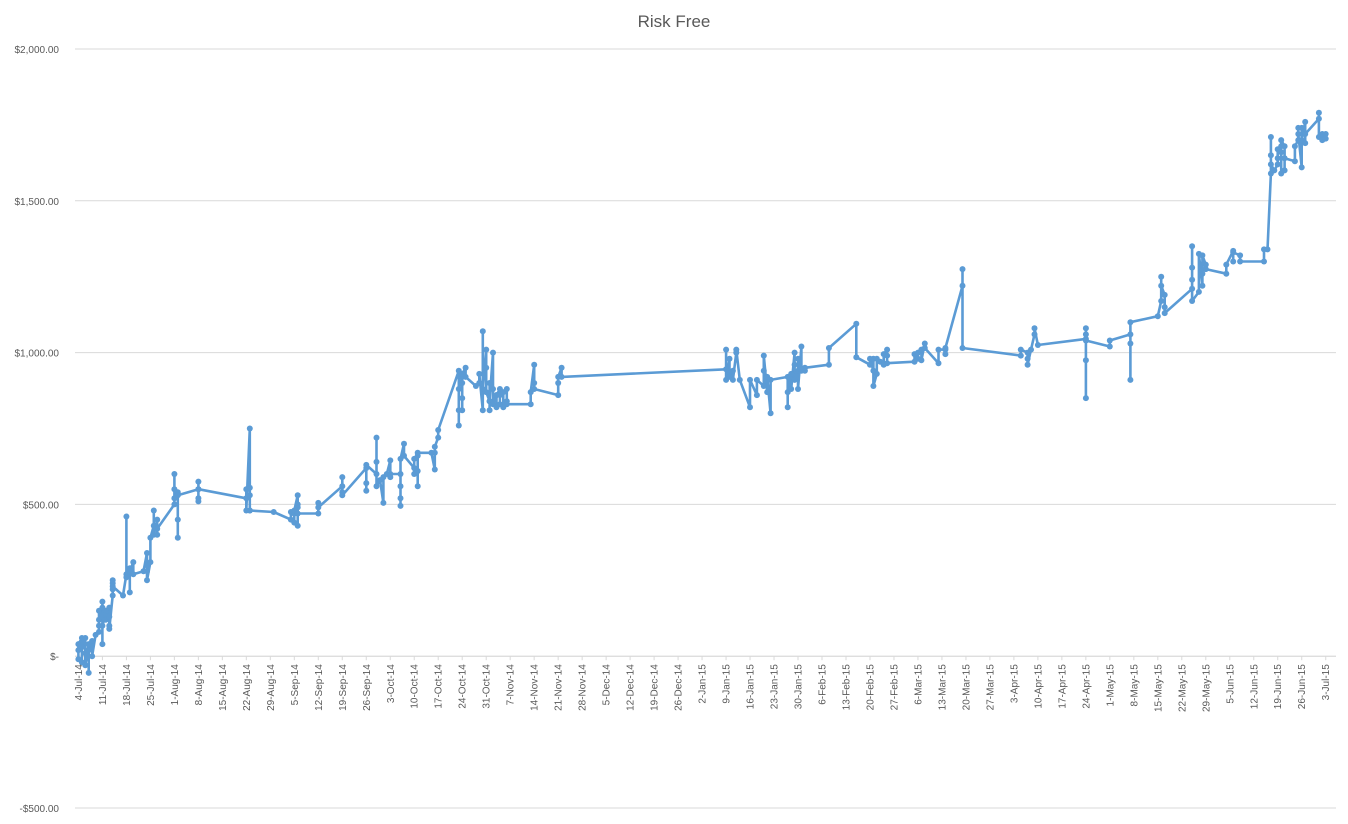 The height and width of the screenshot is (824, 1348). Describe the element at coordinates (1134, 685) in the screenshot. I see `x-tick-label: 8-May-15` at that location.